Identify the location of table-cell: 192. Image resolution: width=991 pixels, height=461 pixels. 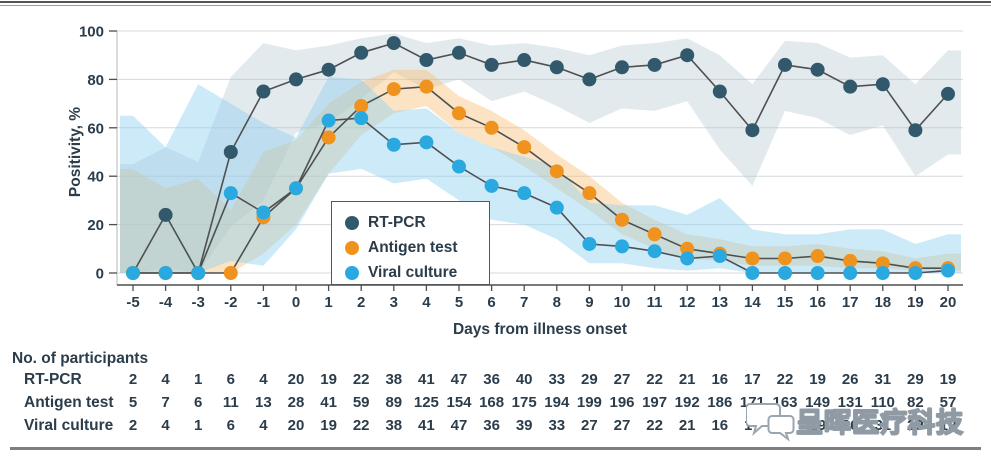
(687, 402).